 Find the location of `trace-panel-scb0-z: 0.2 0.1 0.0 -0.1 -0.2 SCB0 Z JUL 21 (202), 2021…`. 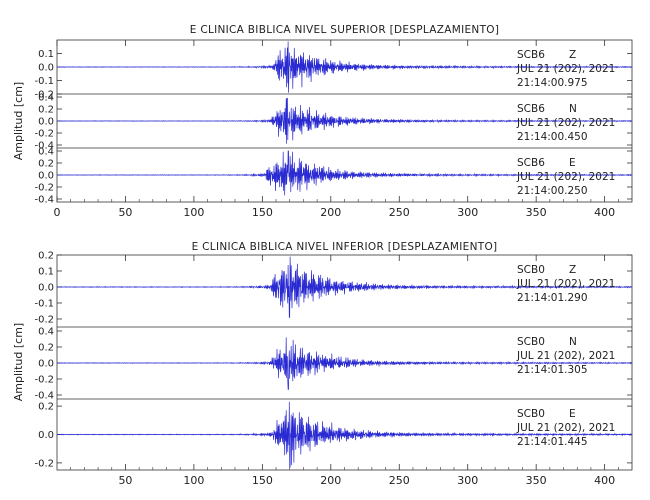

trace-panel-scb0-z: 0.2 0.1 0.0 -0.1 -0.2 SCB0 Z JUL 21 (202), 2021… is located at coordinates (333, 288).